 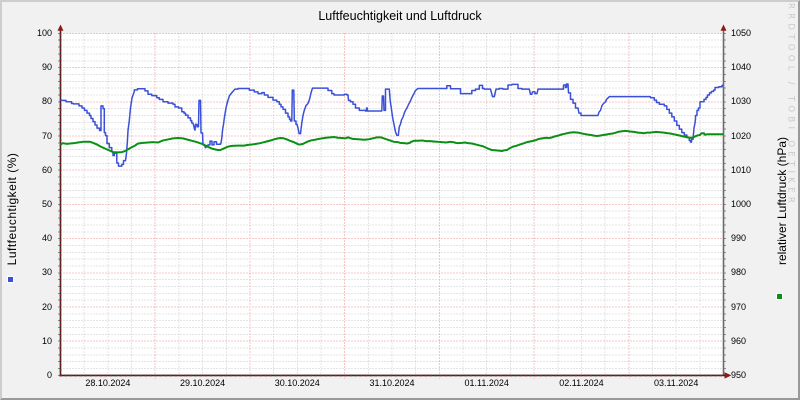 What do you see at coordinates (739, 374) in the screenshot?
I see `right-tick-label: 950` at bounding box center [739, 374].